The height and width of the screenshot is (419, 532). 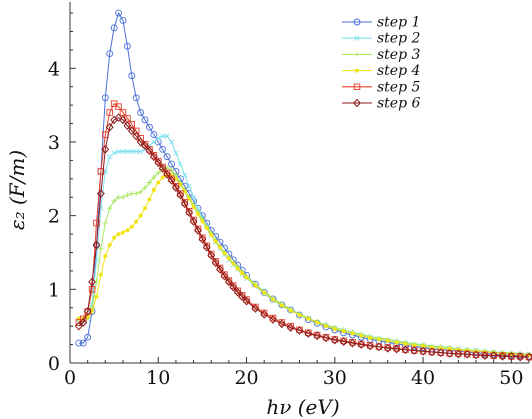 What do you see at coordinates (158, 378) in the screenshot?
I see `x-tick-label: 10` at bounding box center [158, 378].